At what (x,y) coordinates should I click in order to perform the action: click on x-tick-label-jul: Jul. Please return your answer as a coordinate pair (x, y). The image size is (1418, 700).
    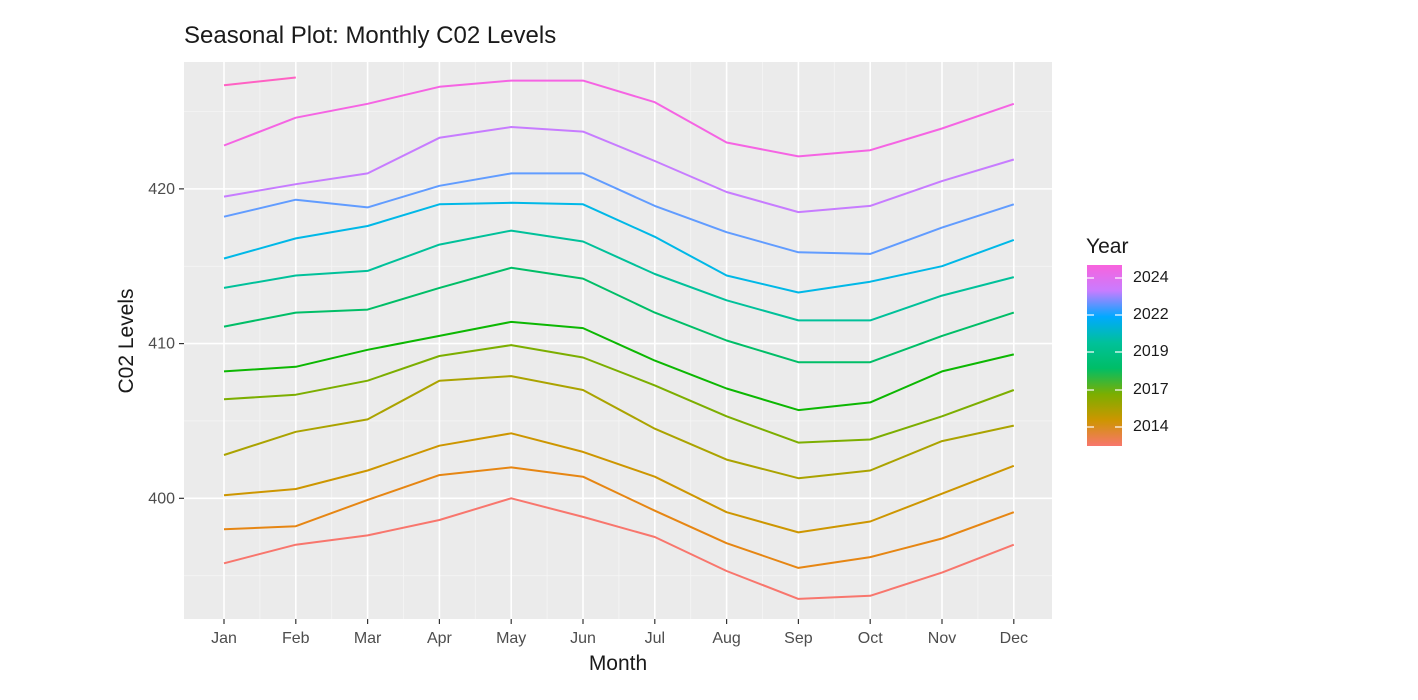
    Looking at the image, I should click on (655, 638).